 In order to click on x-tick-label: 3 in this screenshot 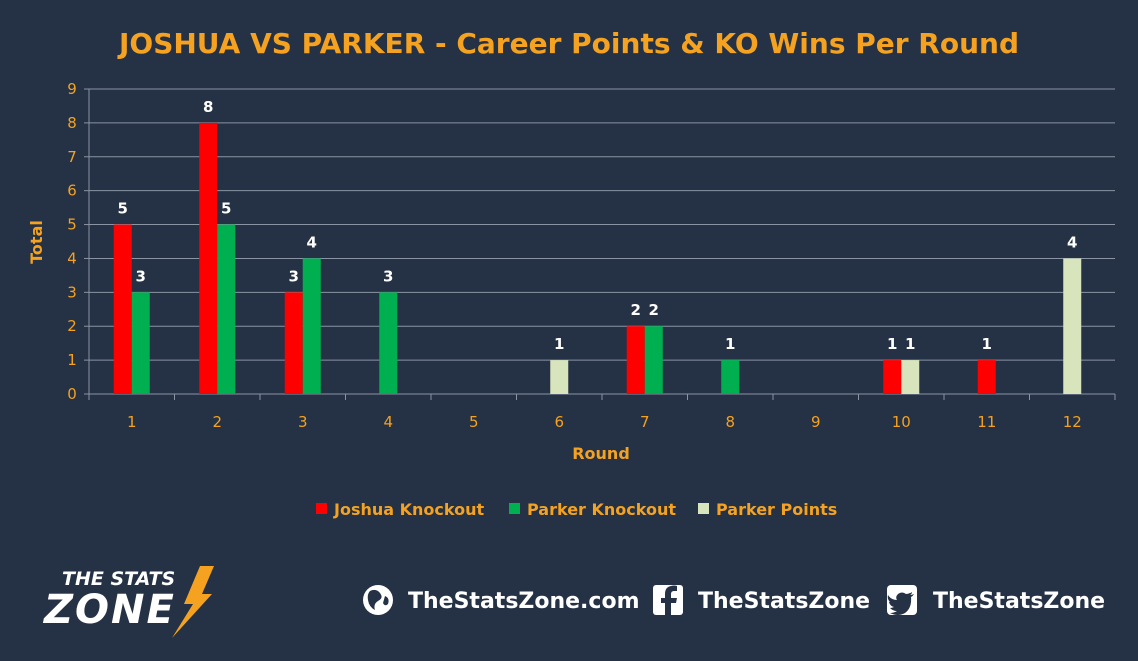, I will do `click(303, 422)`.